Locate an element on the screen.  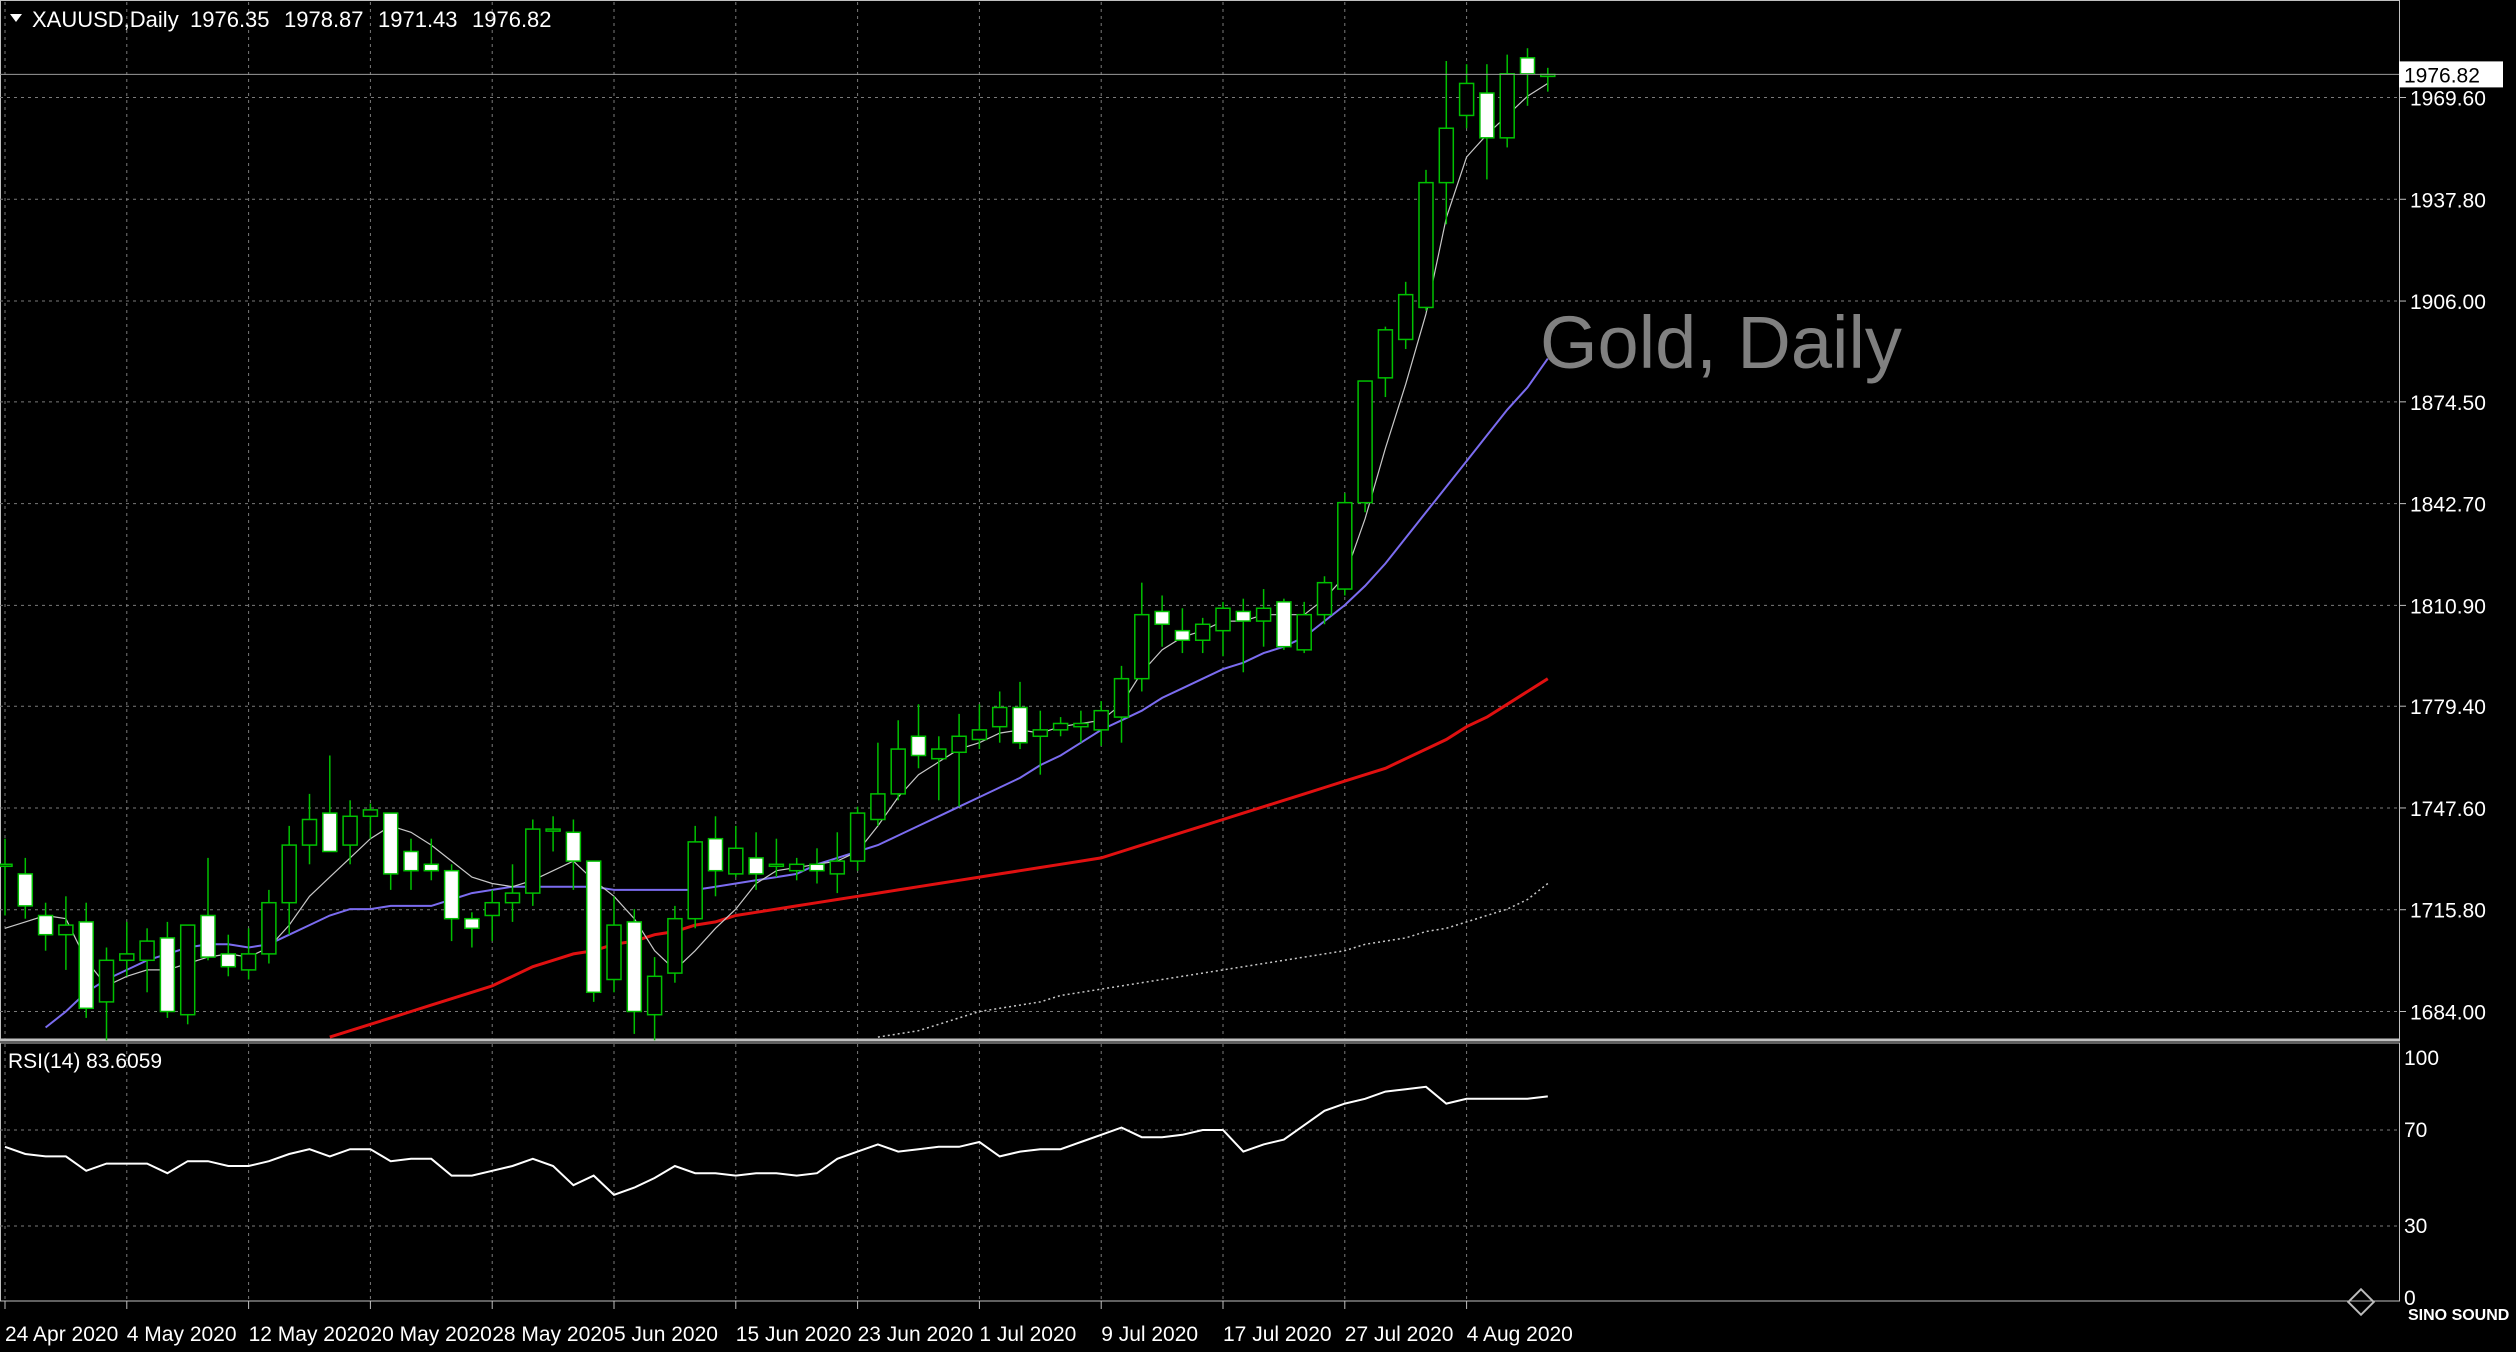
rsi-level-label: 0 is located at coordinates (2410, 1298).